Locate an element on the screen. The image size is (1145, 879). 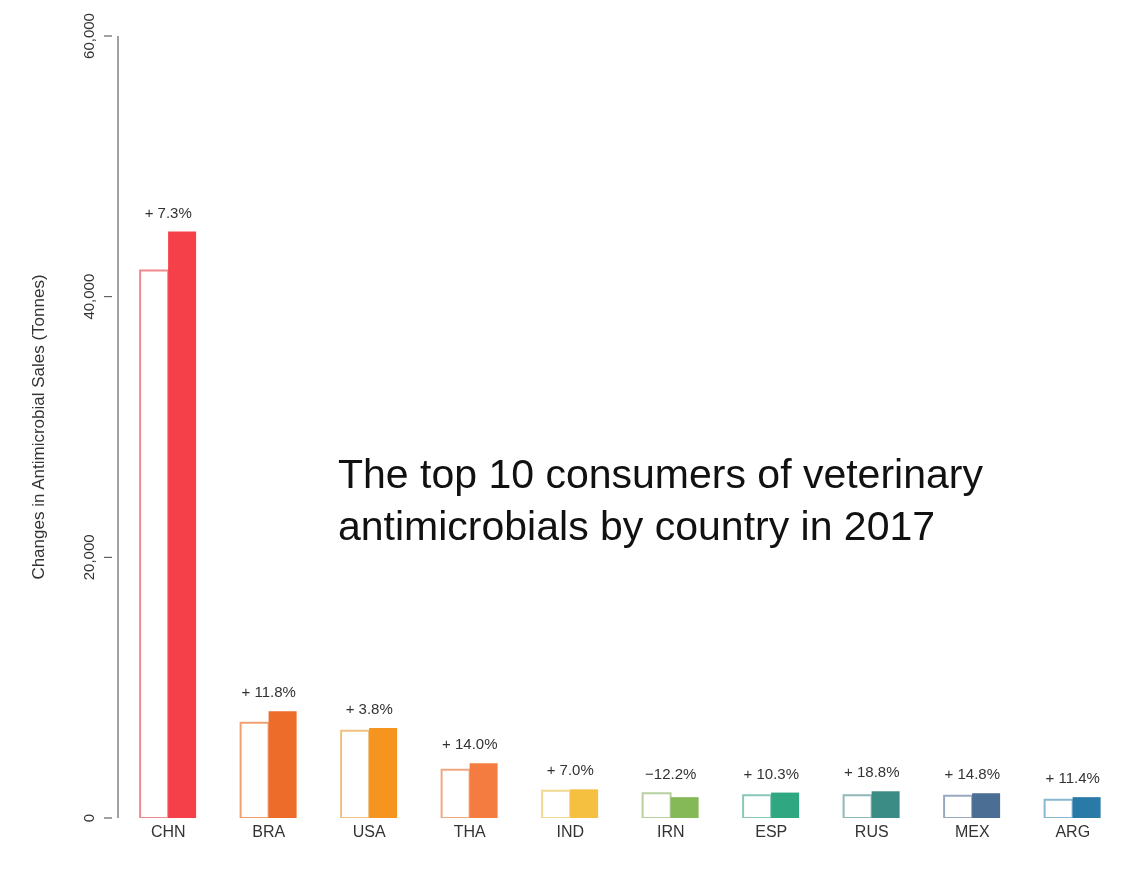
y-tick-label: 60,000 is located at coordinates (88, 36).